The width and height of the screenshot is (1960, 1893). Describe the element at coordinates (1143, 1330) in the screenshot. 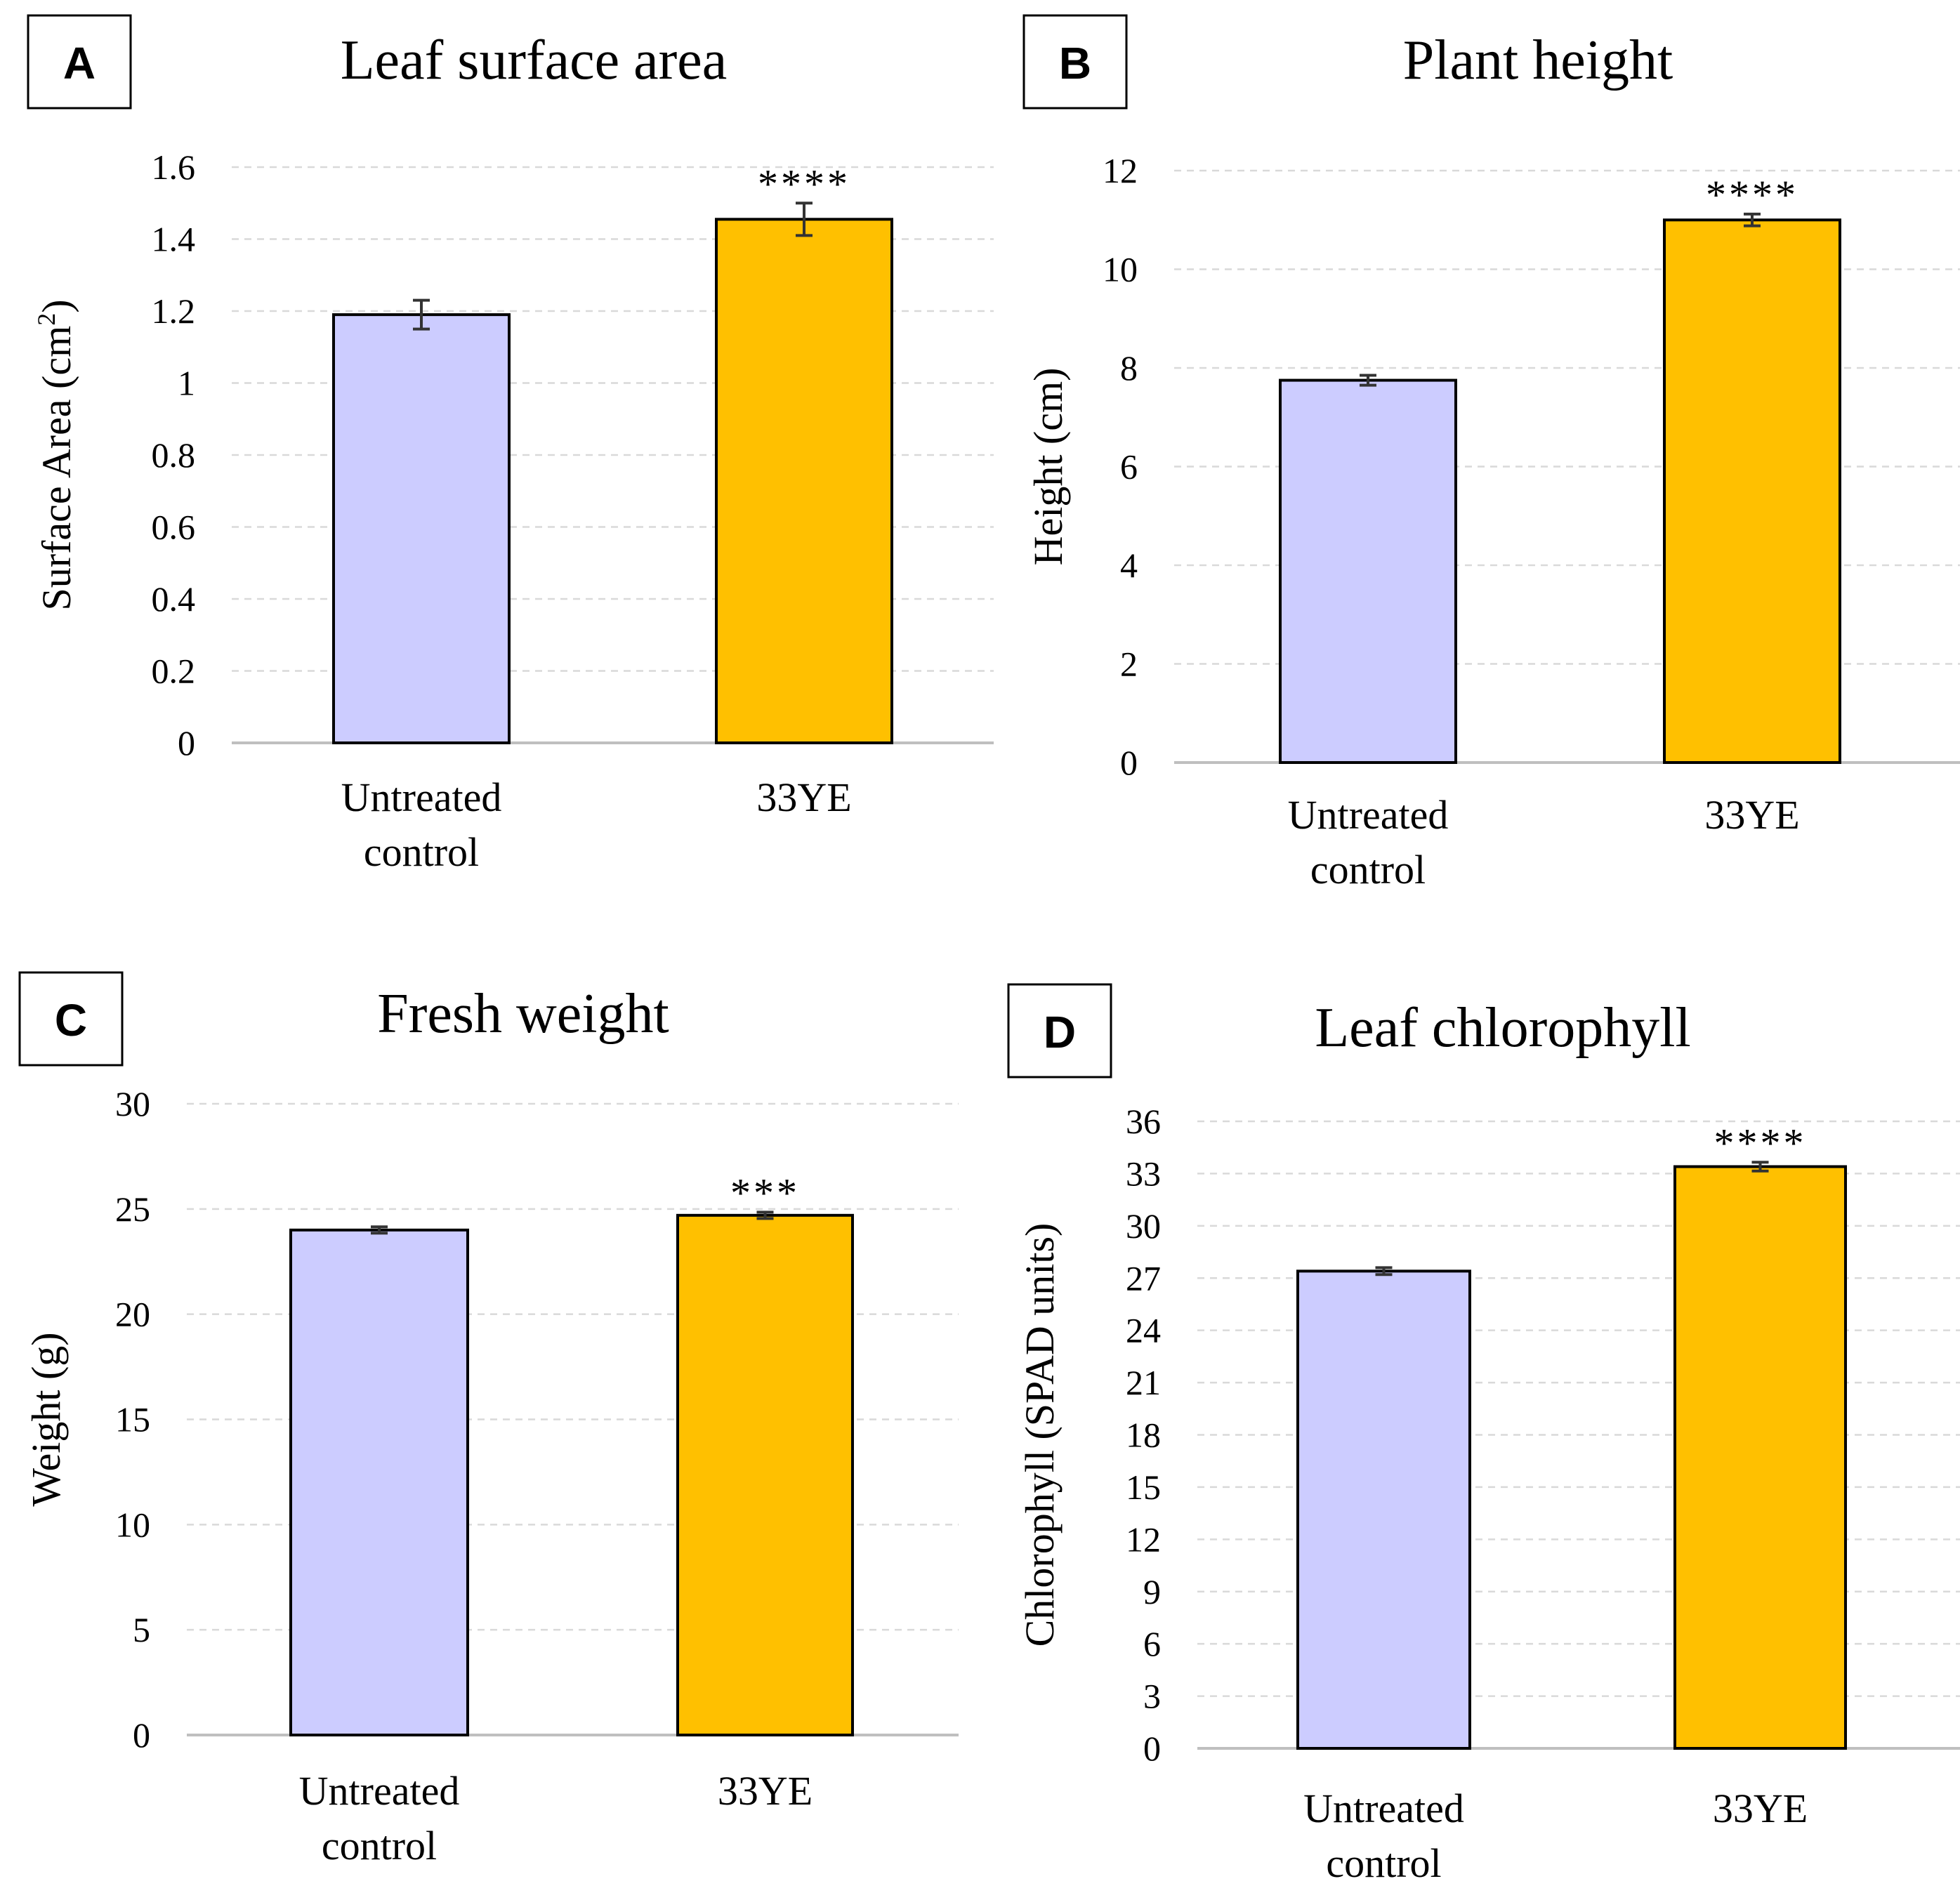

I see `y-tick-label: 24` at that location.